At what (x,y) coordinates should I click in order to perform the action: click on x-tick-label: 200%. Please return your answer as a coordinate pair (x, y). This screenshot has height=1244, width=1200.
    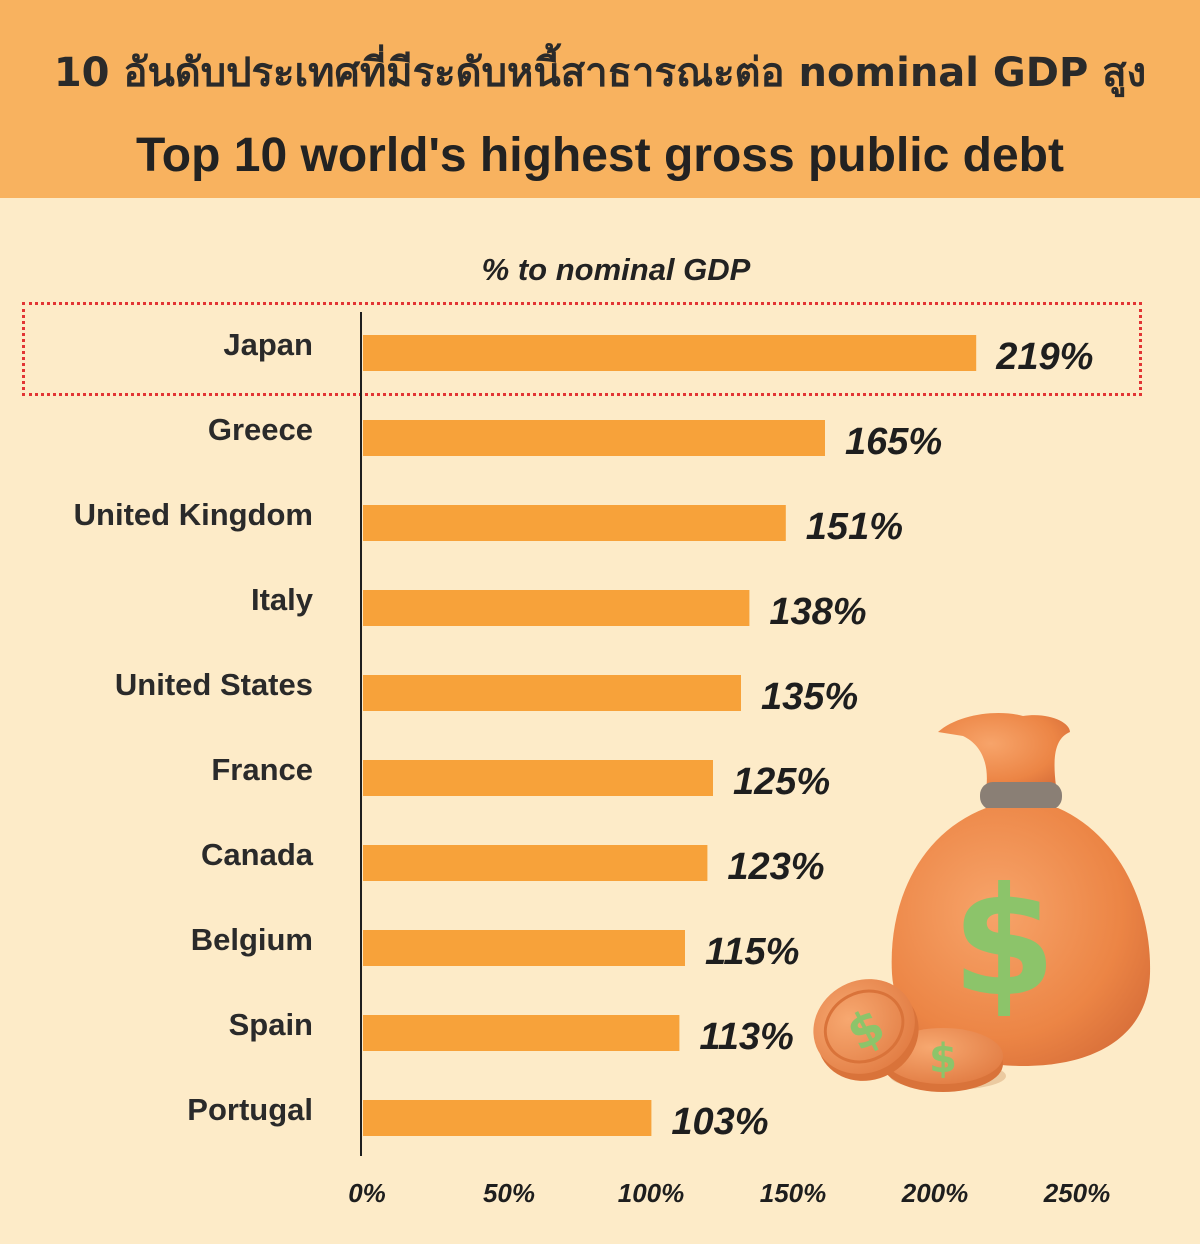
    Looking at the image, I should click on (935, 1193).